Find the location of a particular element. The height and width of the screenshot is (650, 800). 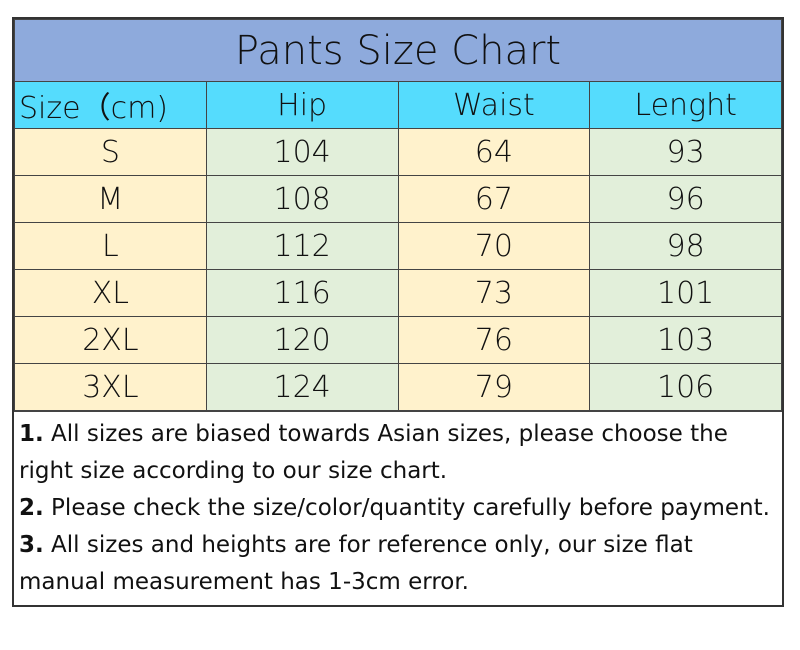

table-row: L 112 70 98 is located at coordinates (398, 246).